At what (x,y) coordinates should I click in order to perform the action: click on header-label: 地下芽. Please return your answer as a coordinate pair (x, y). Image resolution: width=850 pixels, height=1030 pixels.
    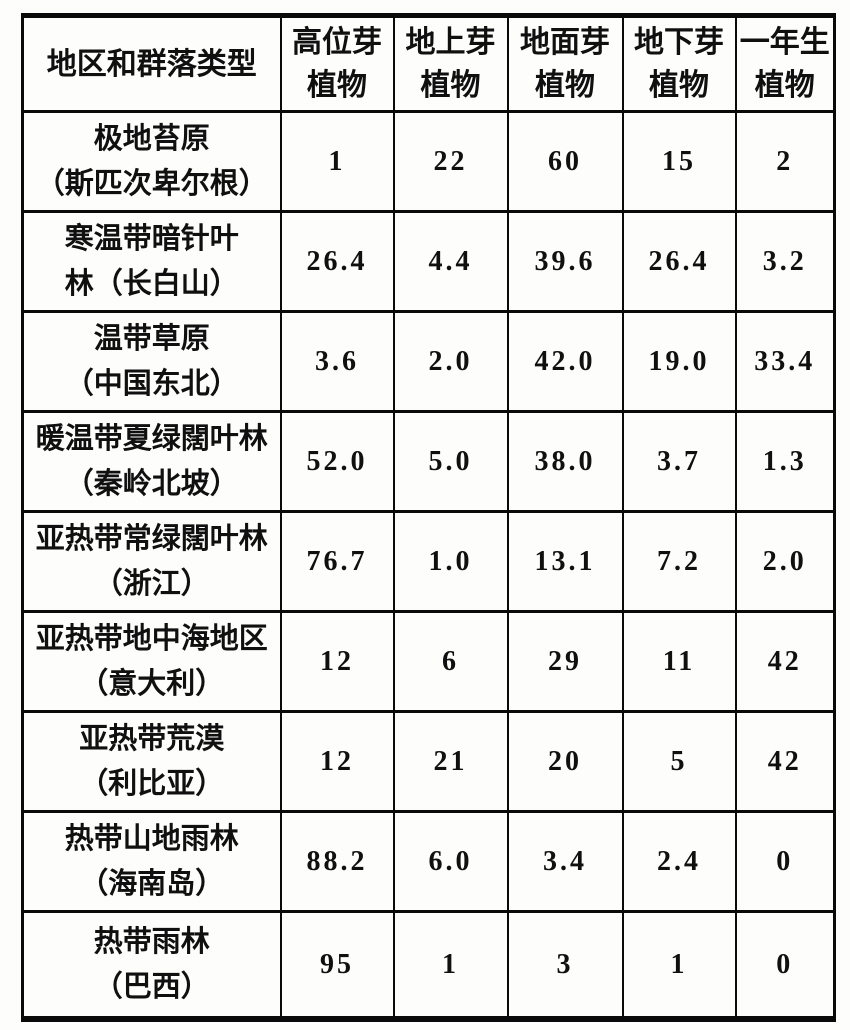
    Looking at the image, I should click on (679, 42).